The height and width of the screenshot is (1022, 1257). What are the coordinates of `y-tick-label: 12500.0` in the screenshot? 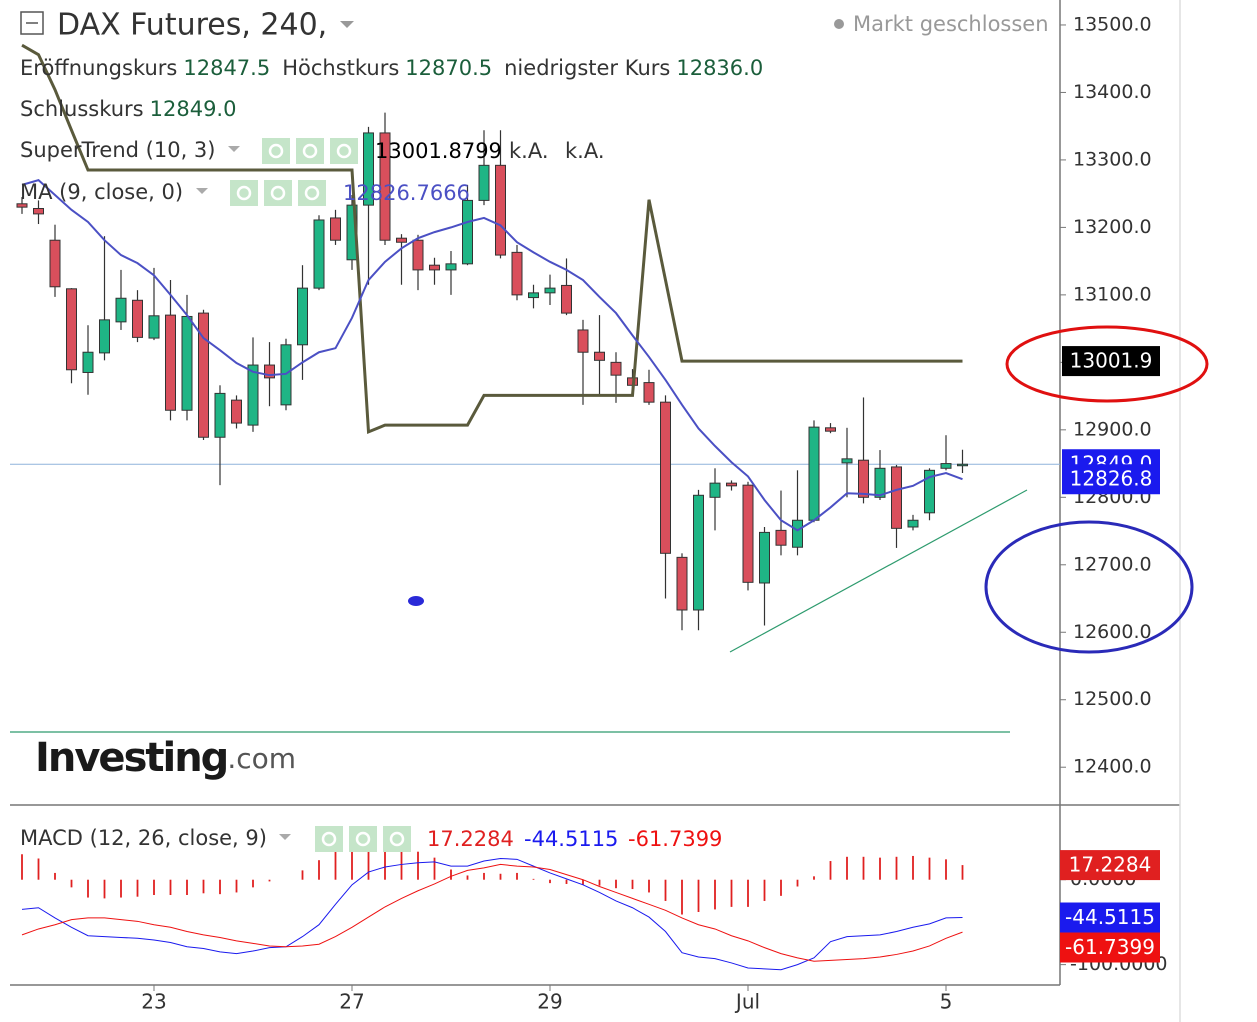 It's located at (1112, 699).